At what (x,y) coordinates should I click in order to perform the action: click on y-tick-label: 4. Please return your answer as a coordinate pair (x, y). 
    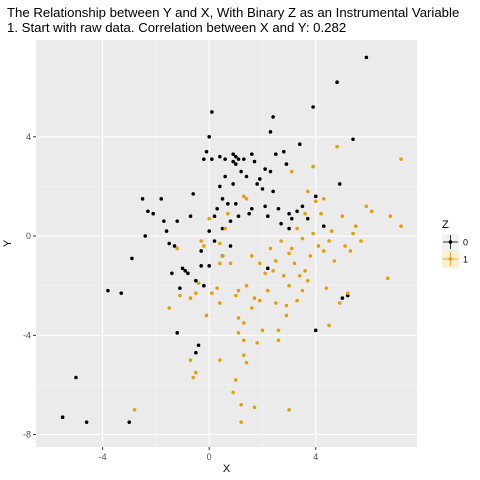
    Looking at the image, I should click on (28, 137).